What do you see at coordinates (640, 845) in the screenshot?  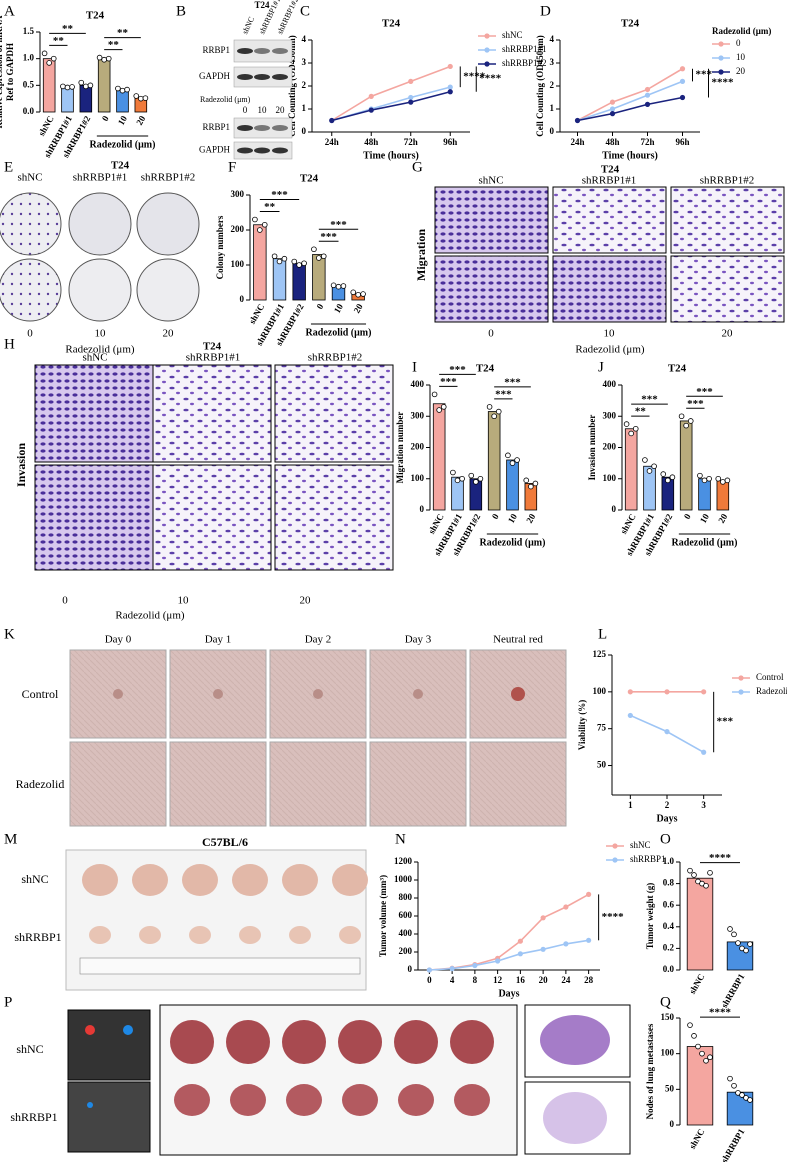 I see `legend-label: shNC` at bounding box center [640, 845].